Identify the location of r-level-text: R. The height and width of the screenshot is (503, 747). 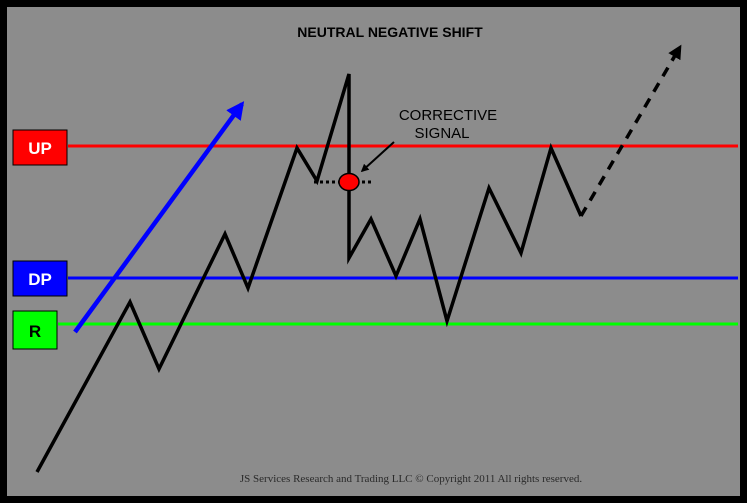
(35, 331).